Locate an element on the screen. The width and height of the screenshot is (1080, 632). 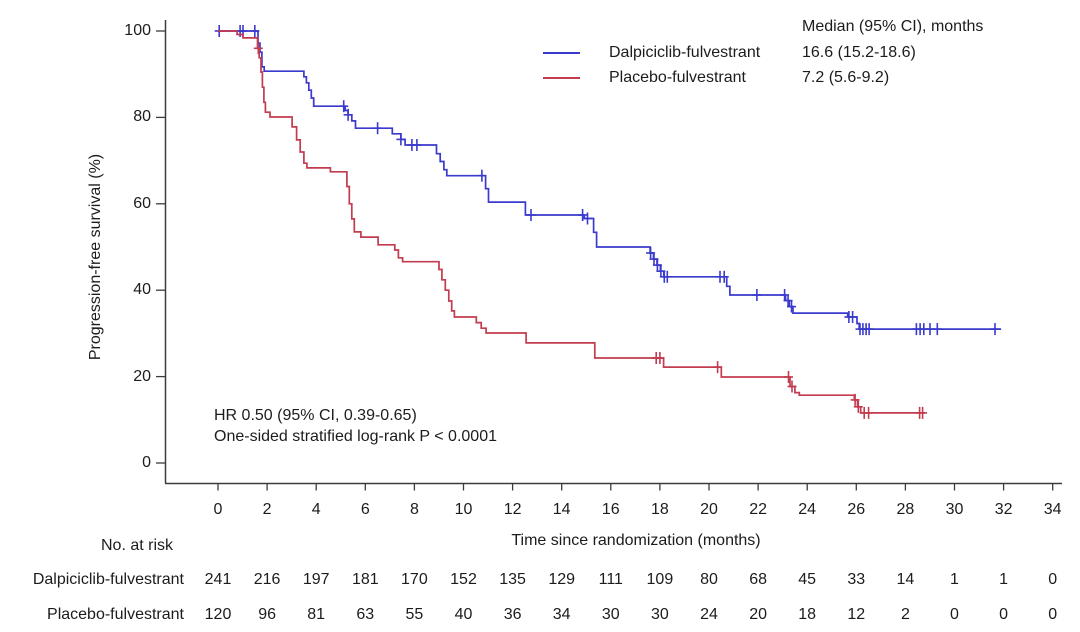
risk-count: 96 is located at coordinates (267, 614).